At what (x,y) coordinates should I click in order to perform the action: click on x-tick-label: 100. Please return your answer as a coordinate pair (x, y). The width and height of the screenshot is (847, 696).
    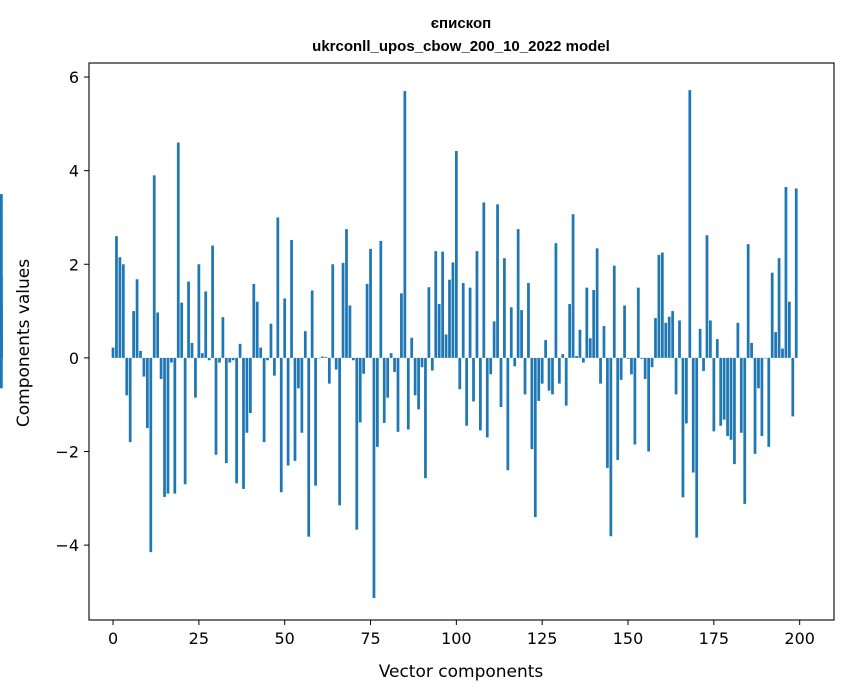
    Looking at the image, I should click on (456, 638).